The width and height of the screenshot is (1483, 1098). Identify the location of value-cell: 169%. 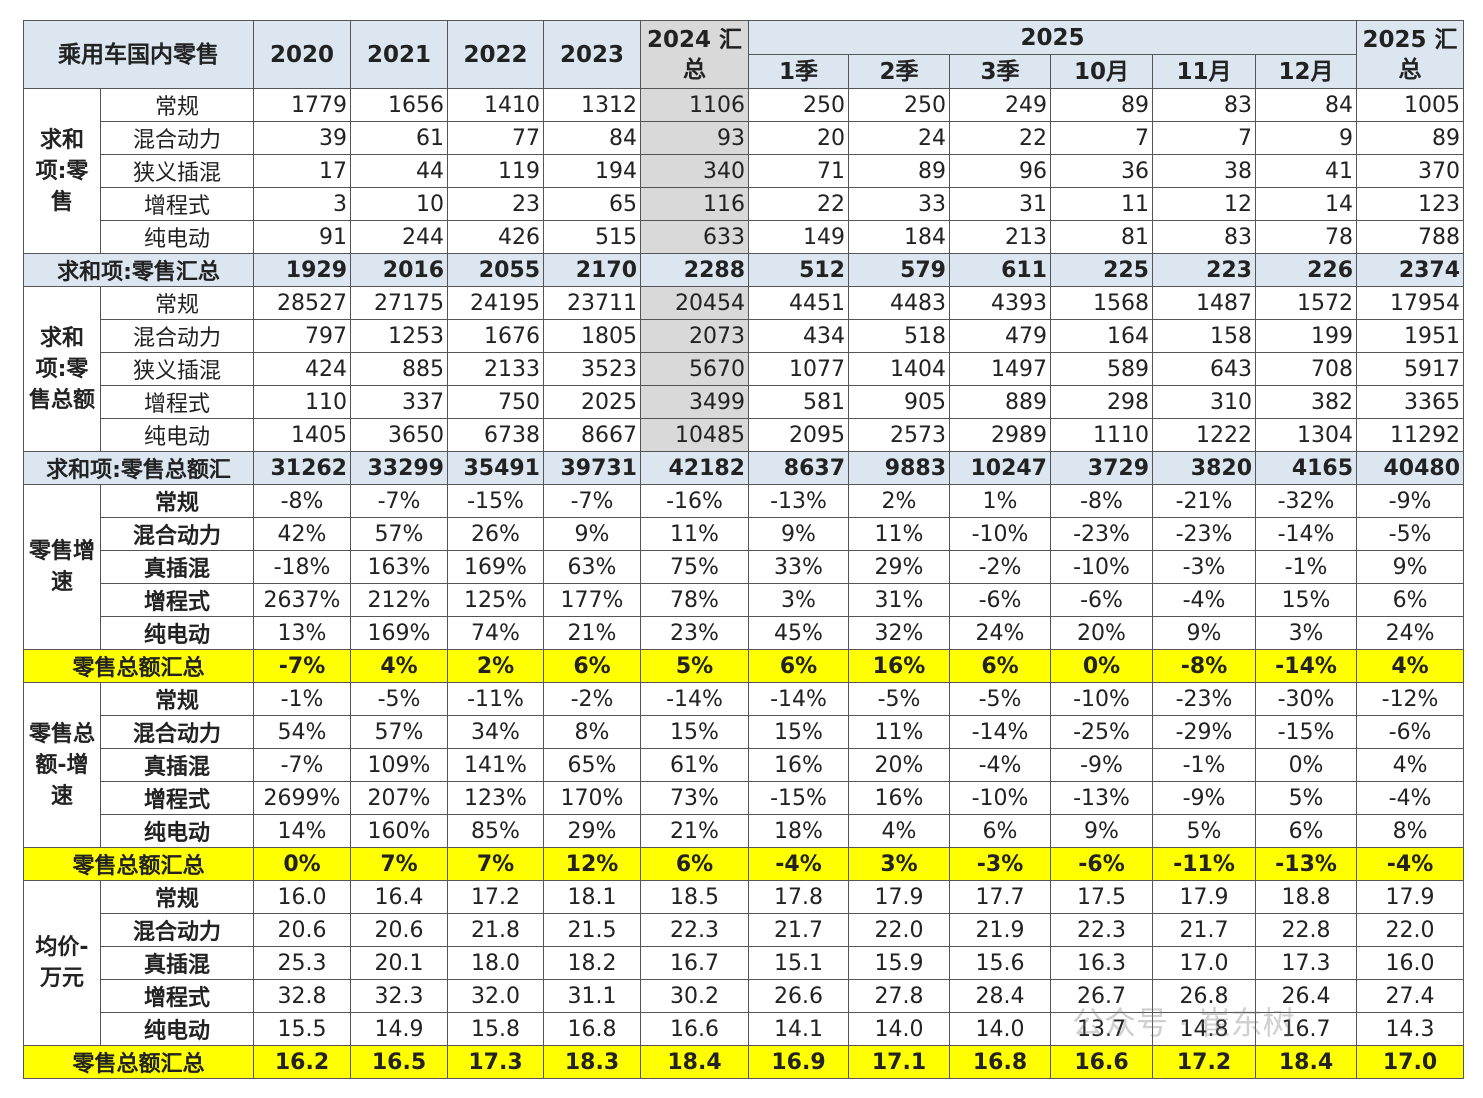
(495, 567).